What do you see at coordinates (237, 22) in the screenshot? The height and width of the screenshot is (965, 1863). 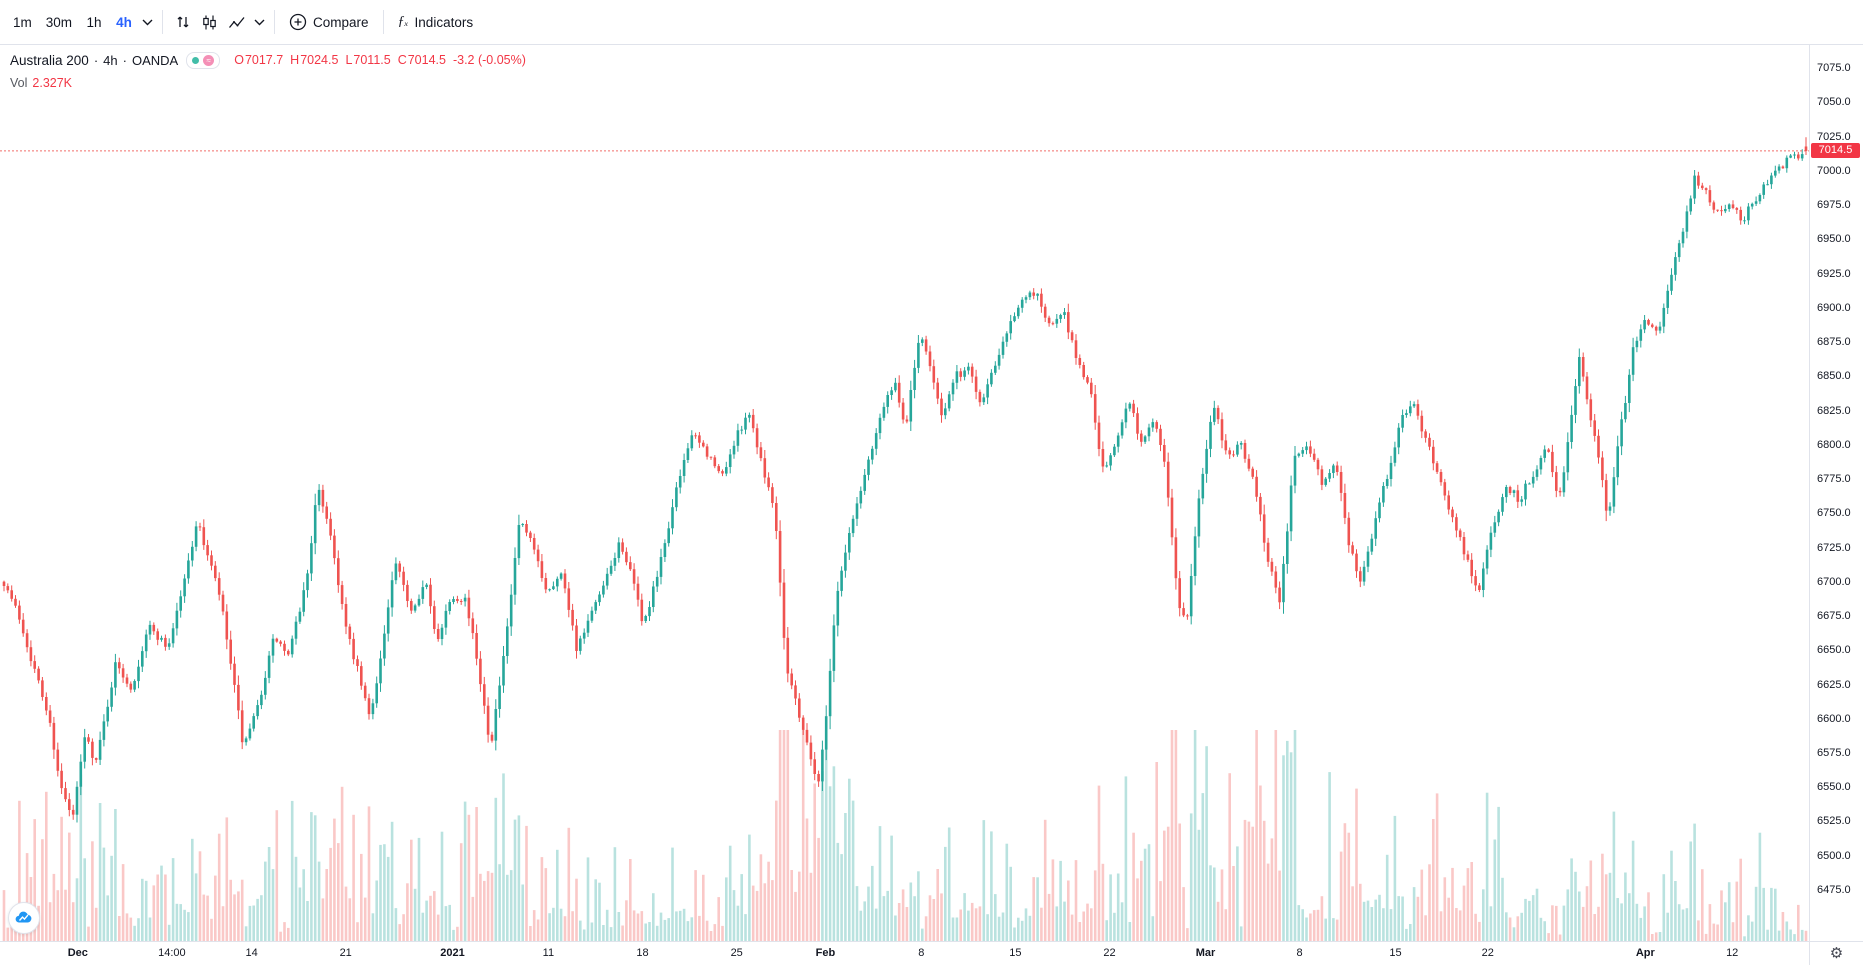 I see `area-chart-style-icon` at bounding box center [237, 22].